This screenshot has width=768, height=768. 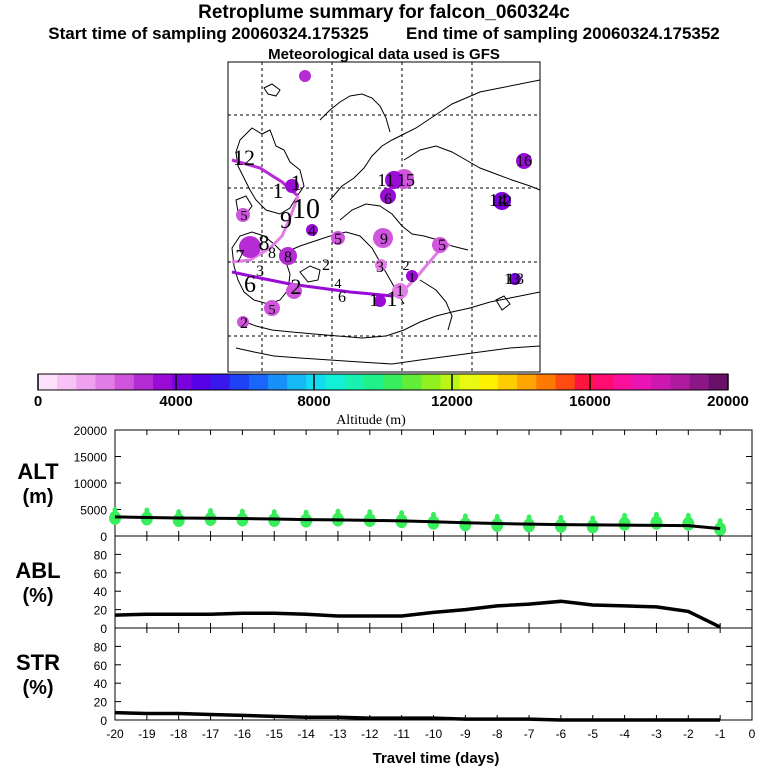 I want to click on day-label: 16, so click(x=524, y=161).